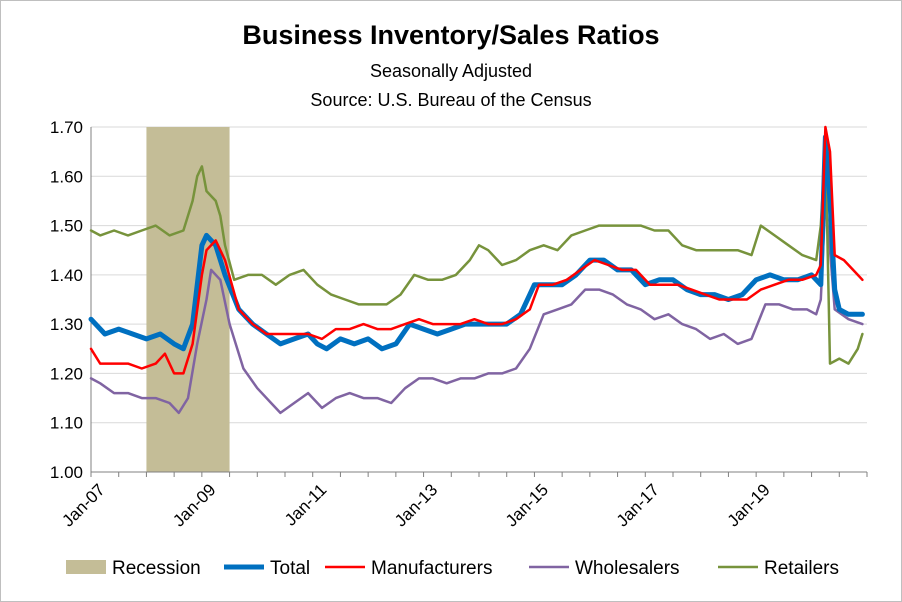 The image size is (902, 602). Describe the element at coordinates (156, 568) in the screenshot. I see `legend-label-recession: Recession` at that location.